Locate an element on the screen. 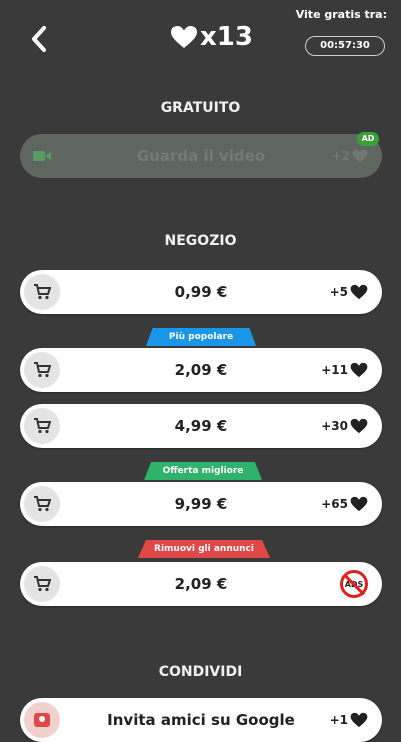 The width and height of the screenshot is (401, 742). header: x13 Vite gratis tra: 00:57:30 is located at coordinates (200, 45).